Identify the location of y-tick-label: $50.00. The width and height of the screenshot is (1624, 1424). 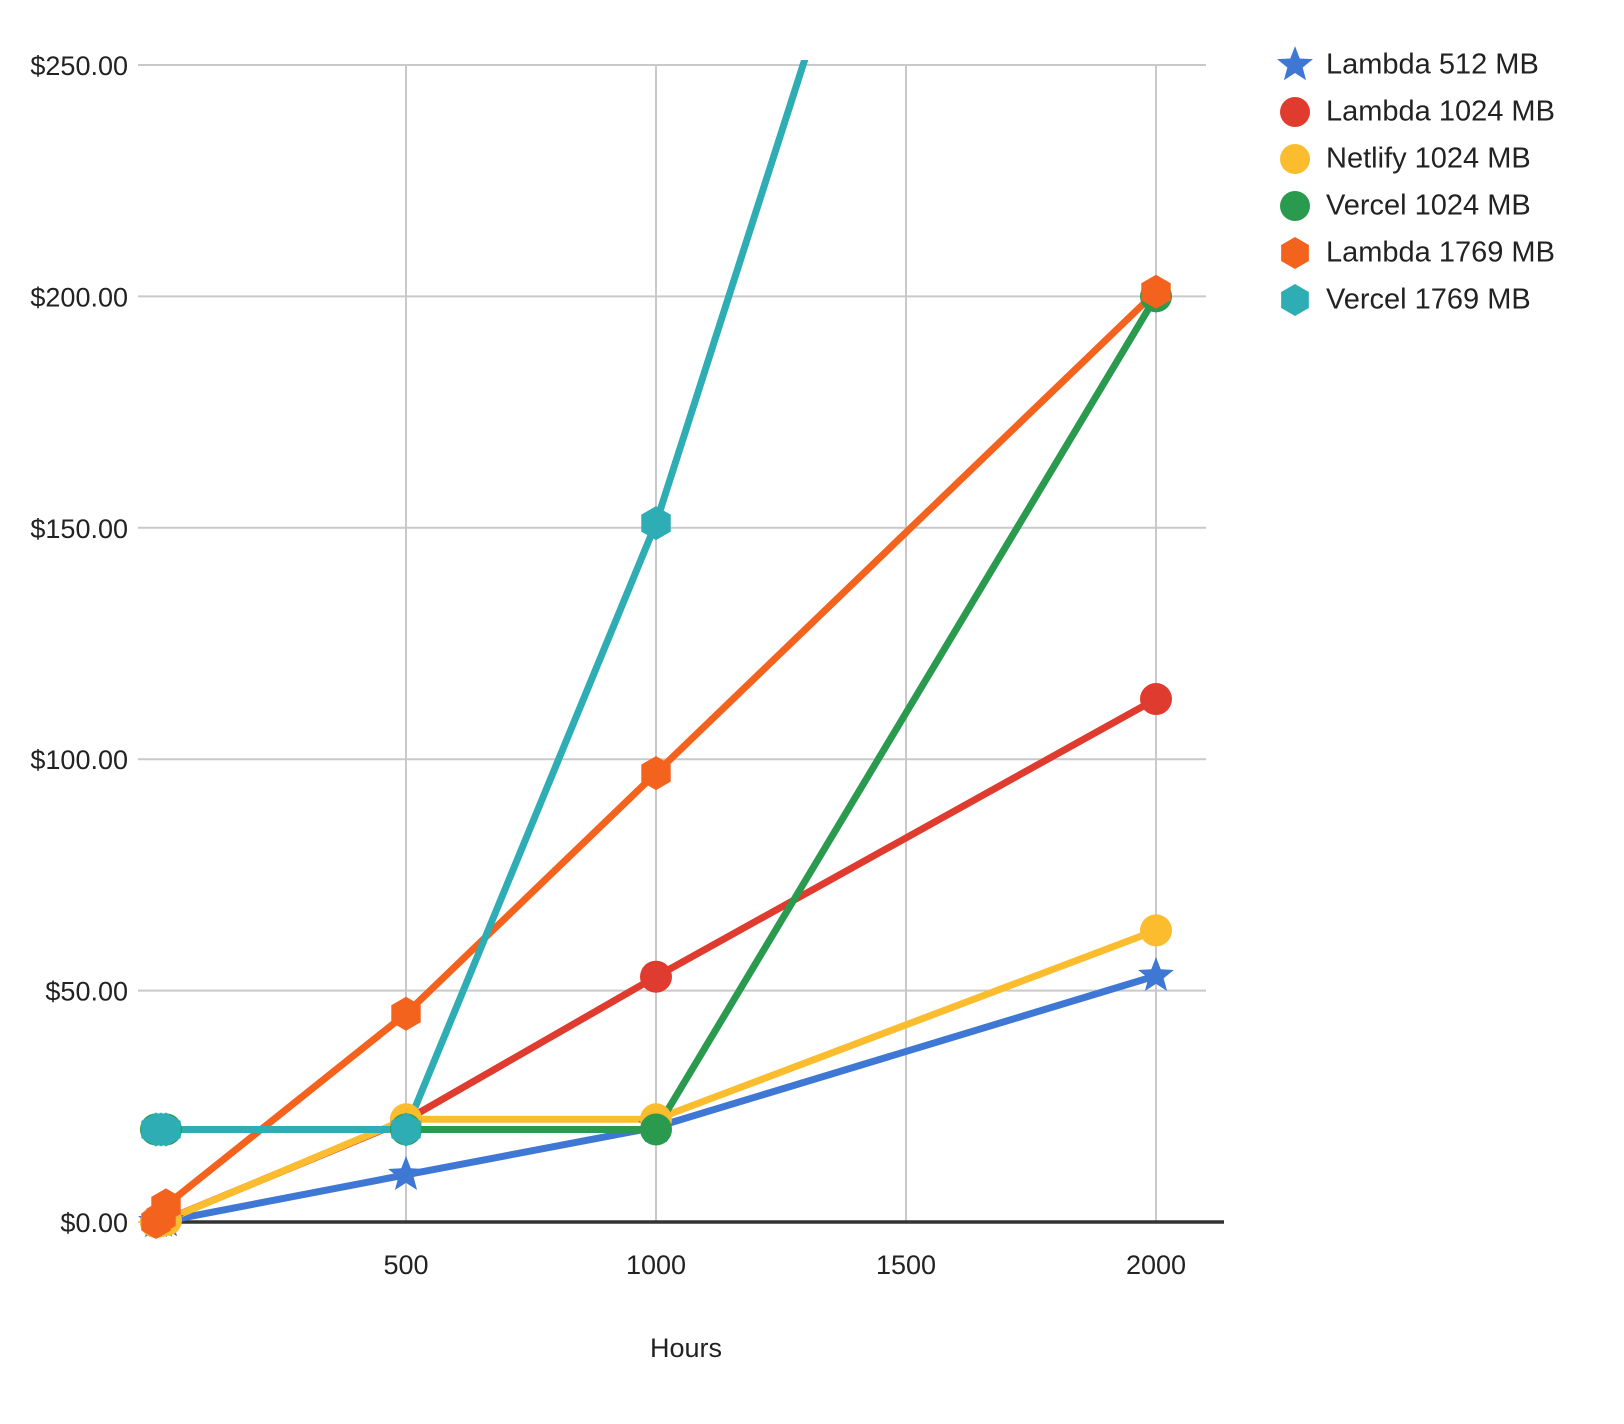
(86, 992).